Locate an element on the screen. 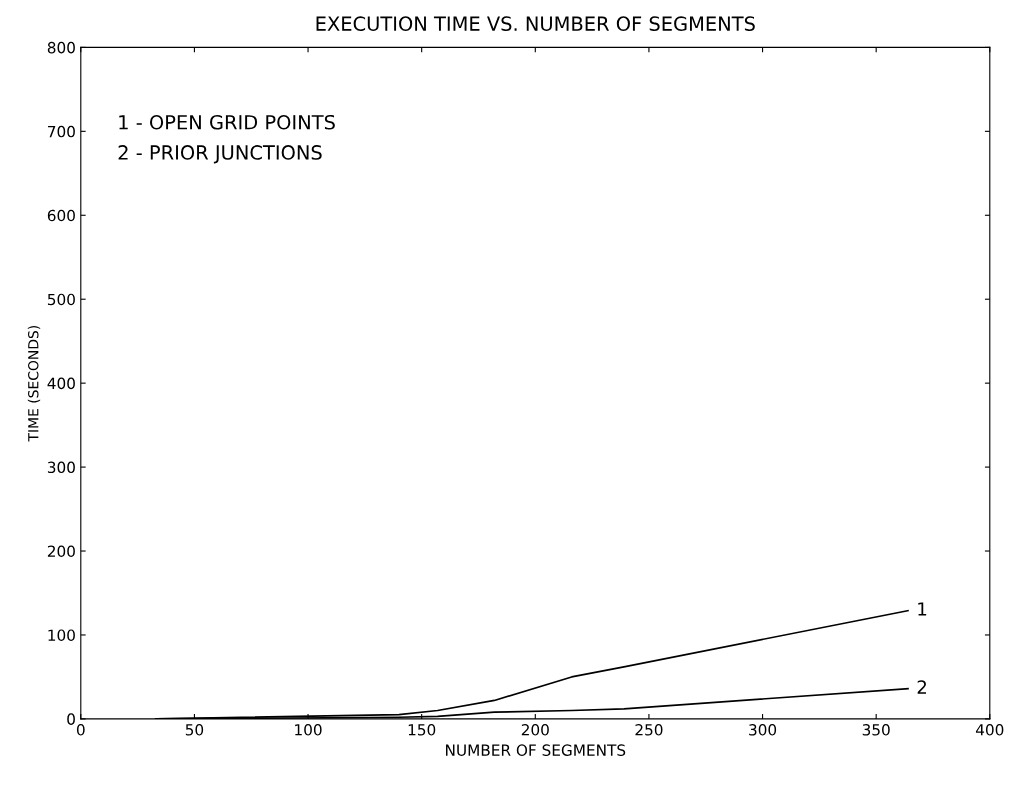 The height and width of the screenshot is (790, 1010). x-tick-label: 50 is located at coordinates (194, 730).